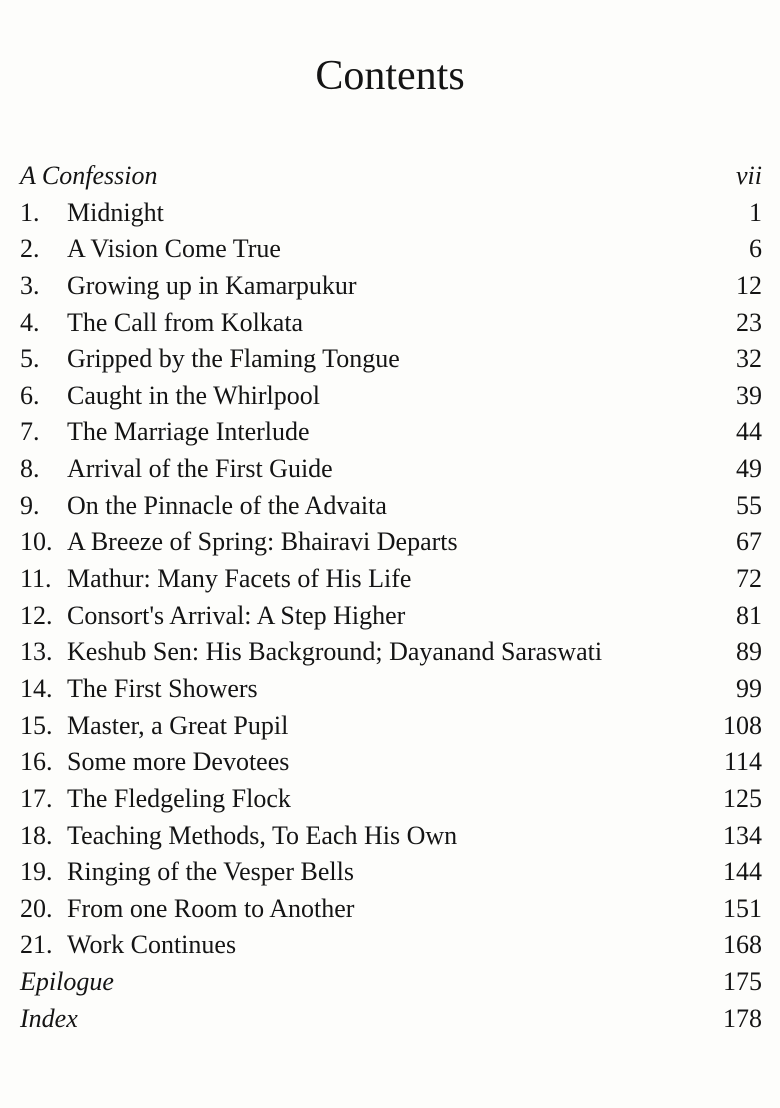  Describe the element at coordinates (749, 322) in the screenshot. I see `page-number: 23` at that location.